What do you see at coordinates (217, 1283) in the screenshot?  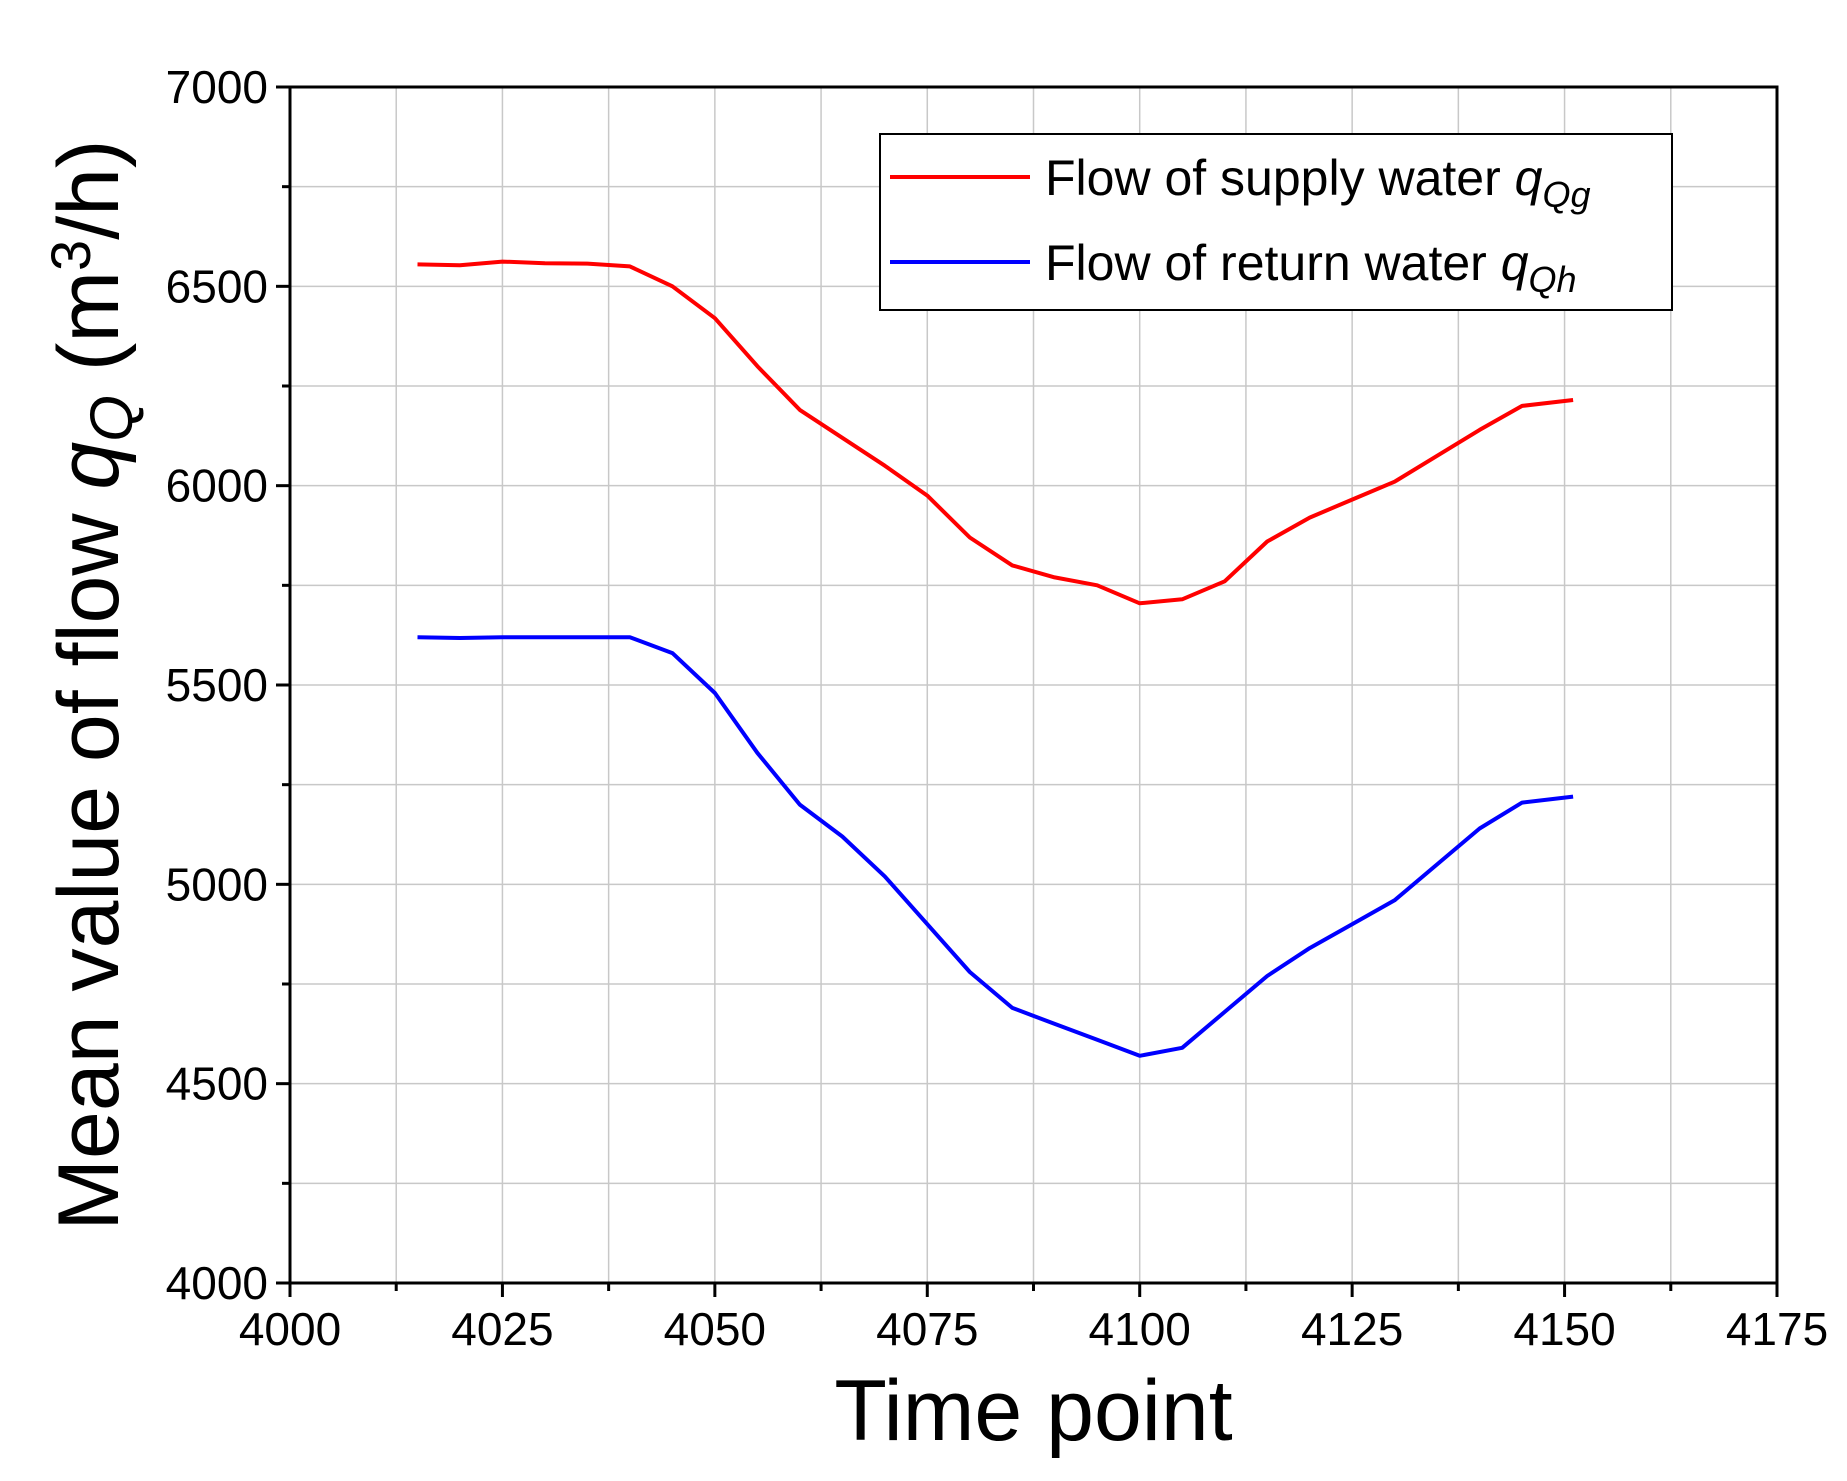 I see `y-tick-label: 4000` at bounding box center [217, 1283].